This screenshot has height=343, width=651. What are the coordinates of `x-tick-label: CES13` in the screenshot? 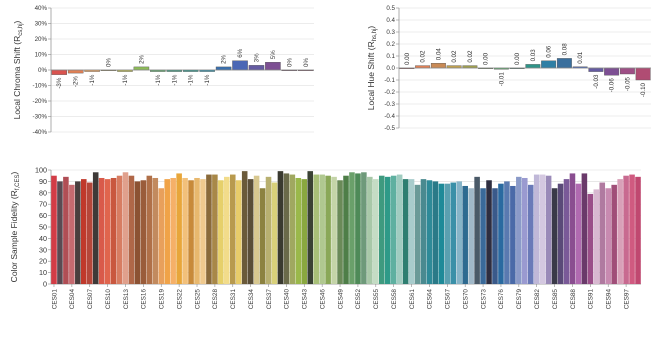 It's located at (126, 299).